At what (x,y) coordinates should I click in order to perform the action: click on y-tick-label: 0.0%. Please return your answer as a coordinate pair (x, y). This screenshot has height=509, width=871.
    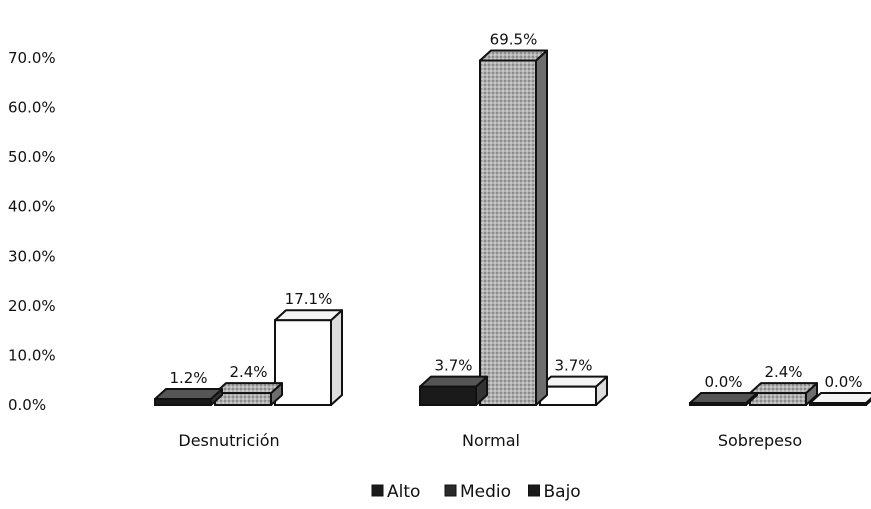
    Looking at the image, I should click on (27, 405).